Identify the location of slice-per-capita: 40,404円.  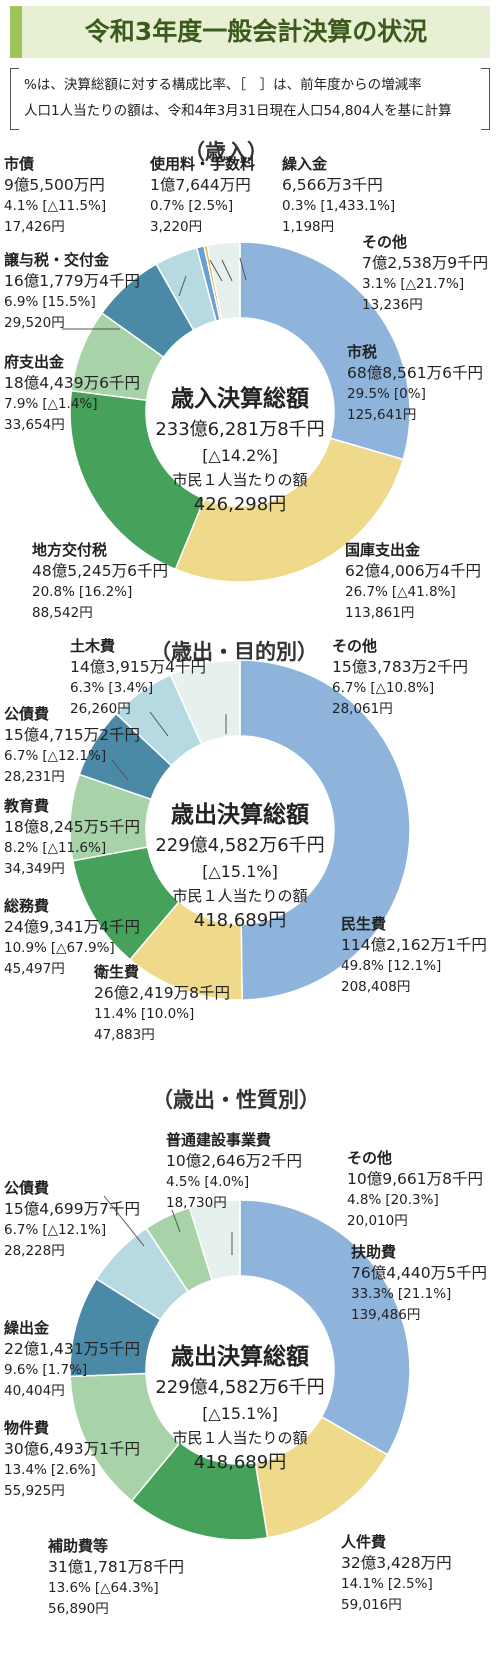
(34, 1391).